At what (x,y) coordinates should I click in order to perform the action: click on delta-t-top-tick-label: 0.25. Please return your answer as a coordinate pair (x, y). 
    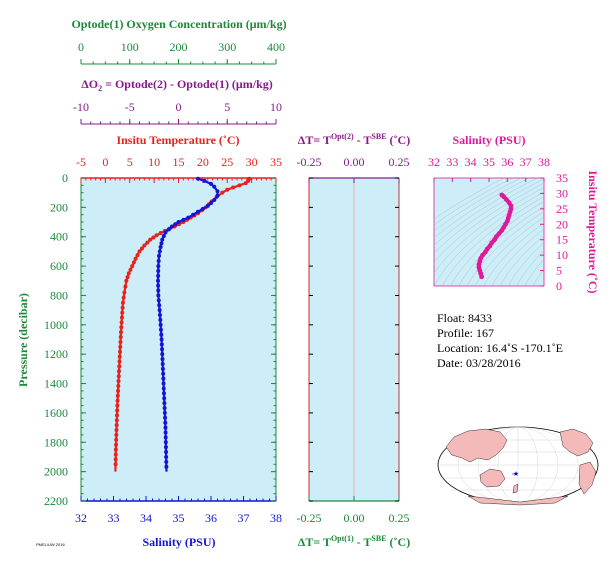
    Looking at the image, I should click on (399, 162).